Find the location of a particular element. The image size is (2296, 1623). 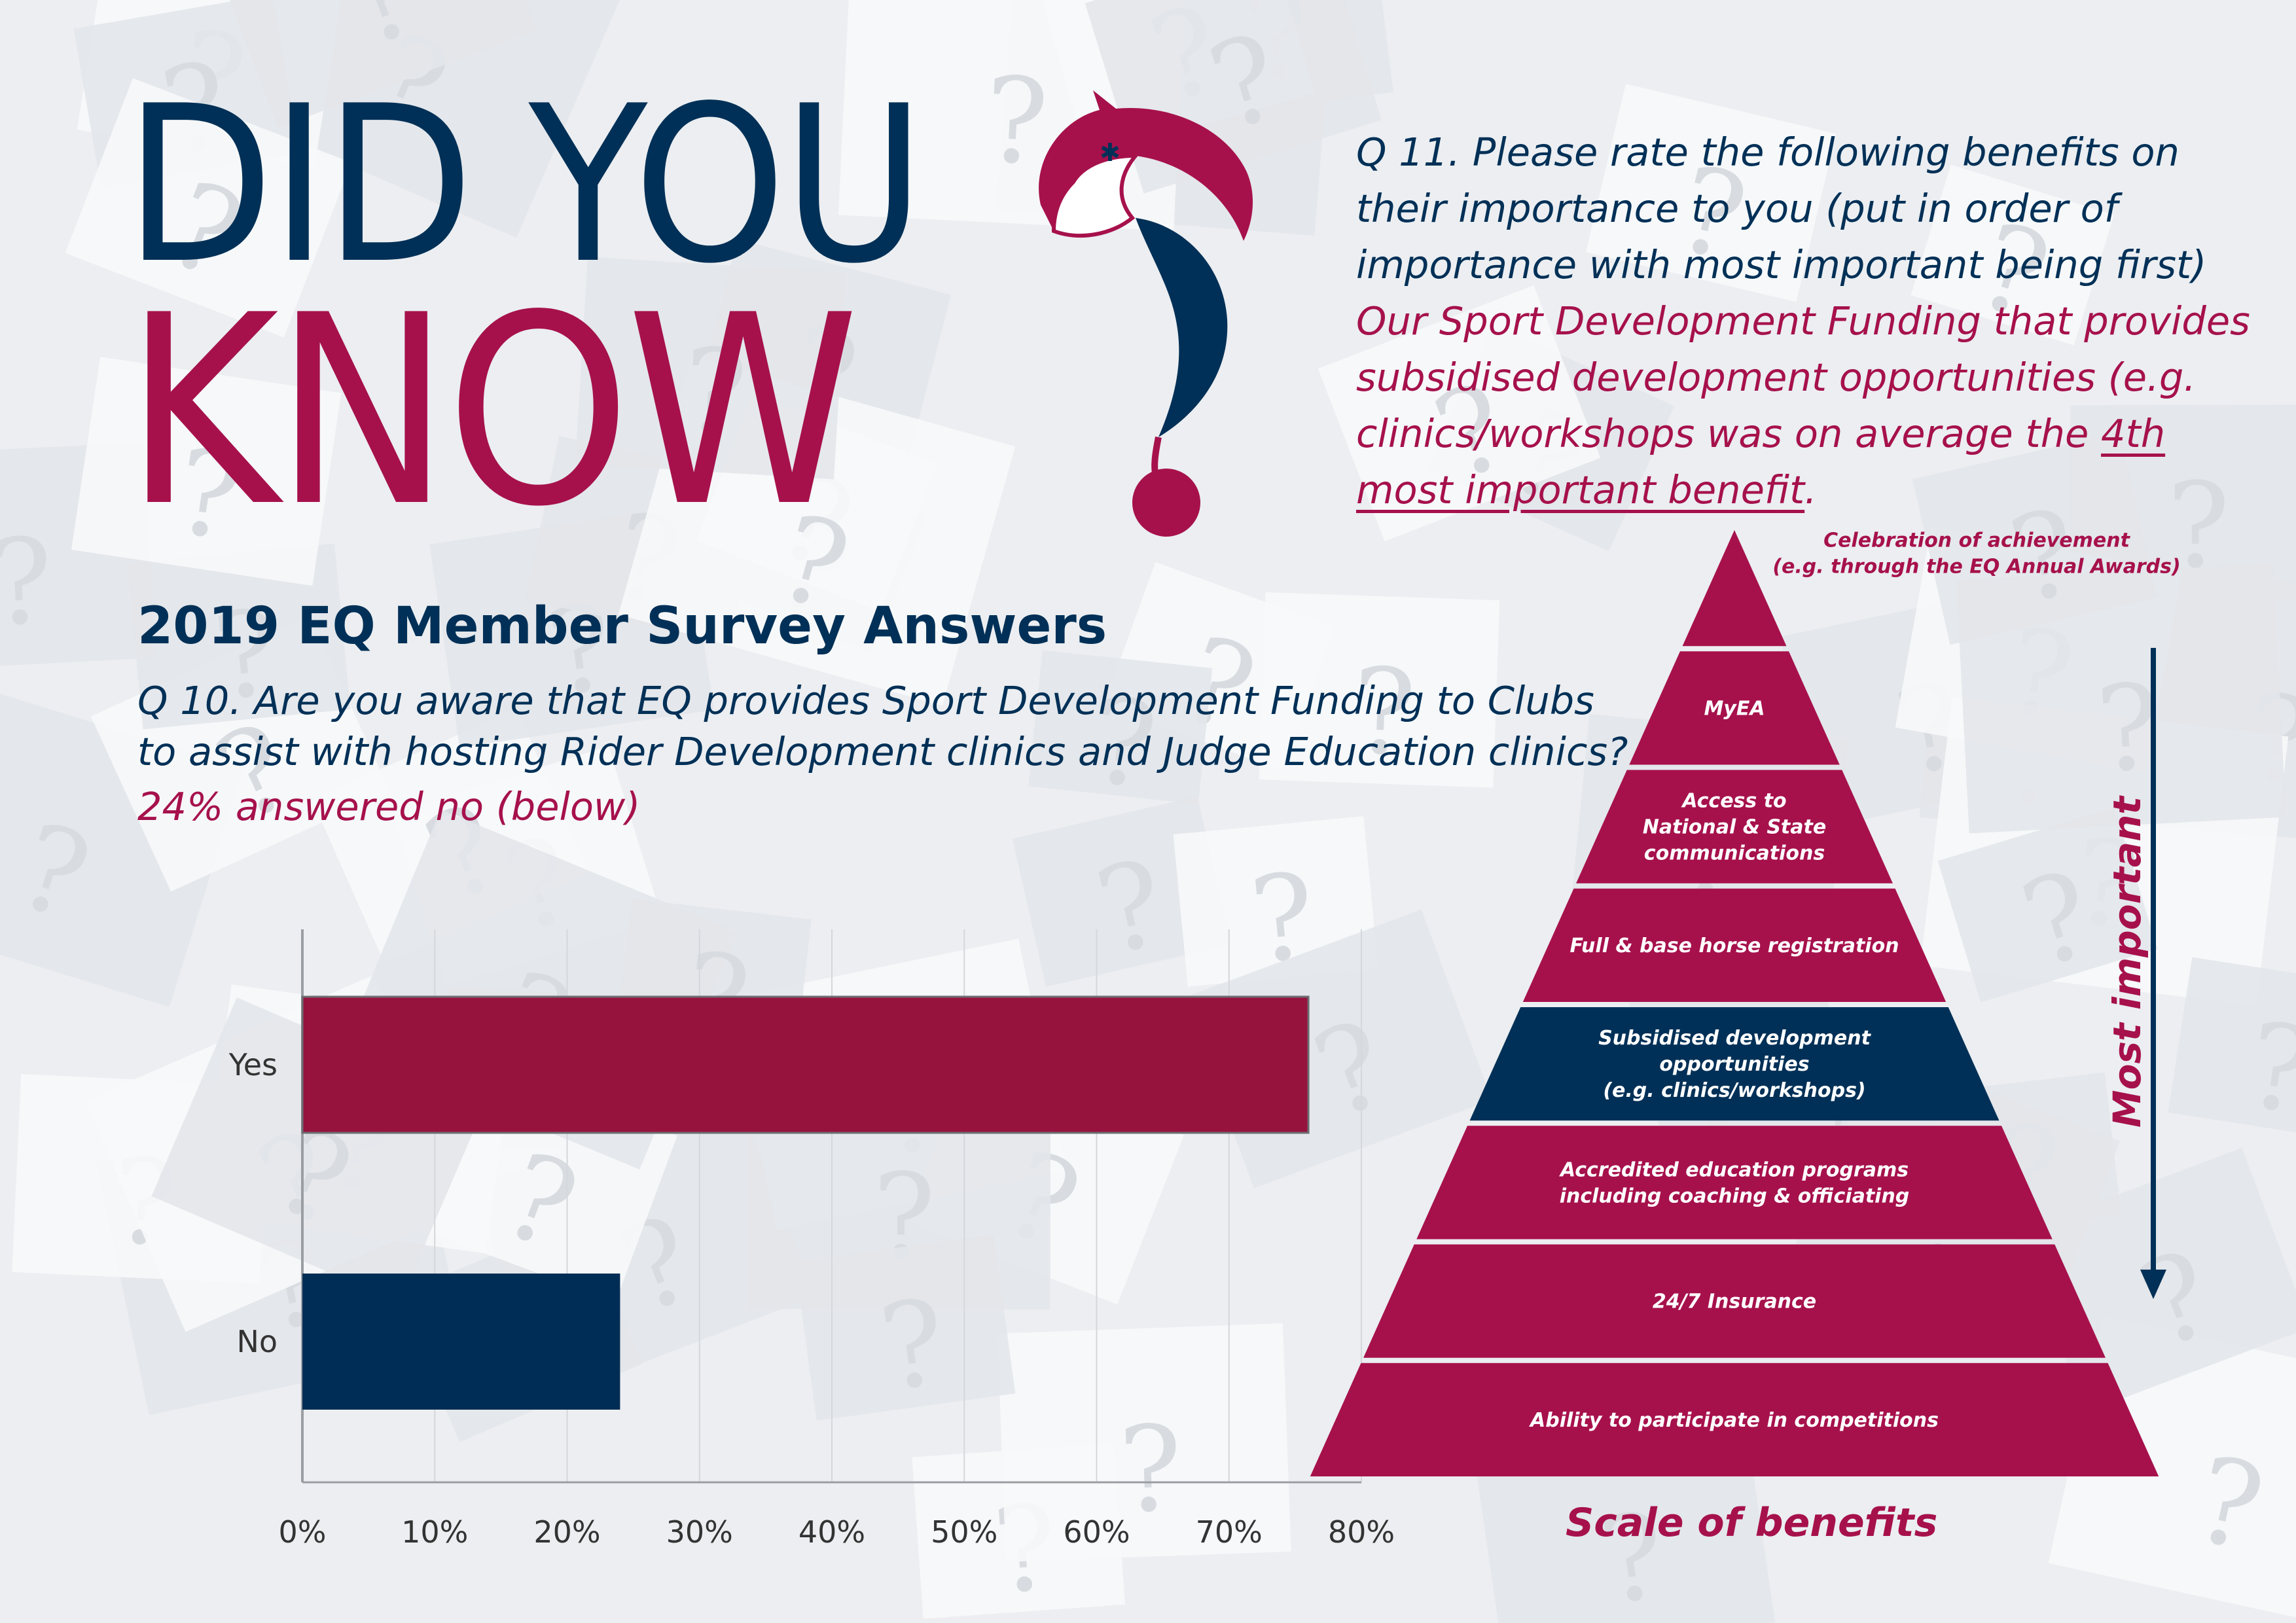

pyramid-x-label: Scale of benefits is located at coordinates (1752, 1523).